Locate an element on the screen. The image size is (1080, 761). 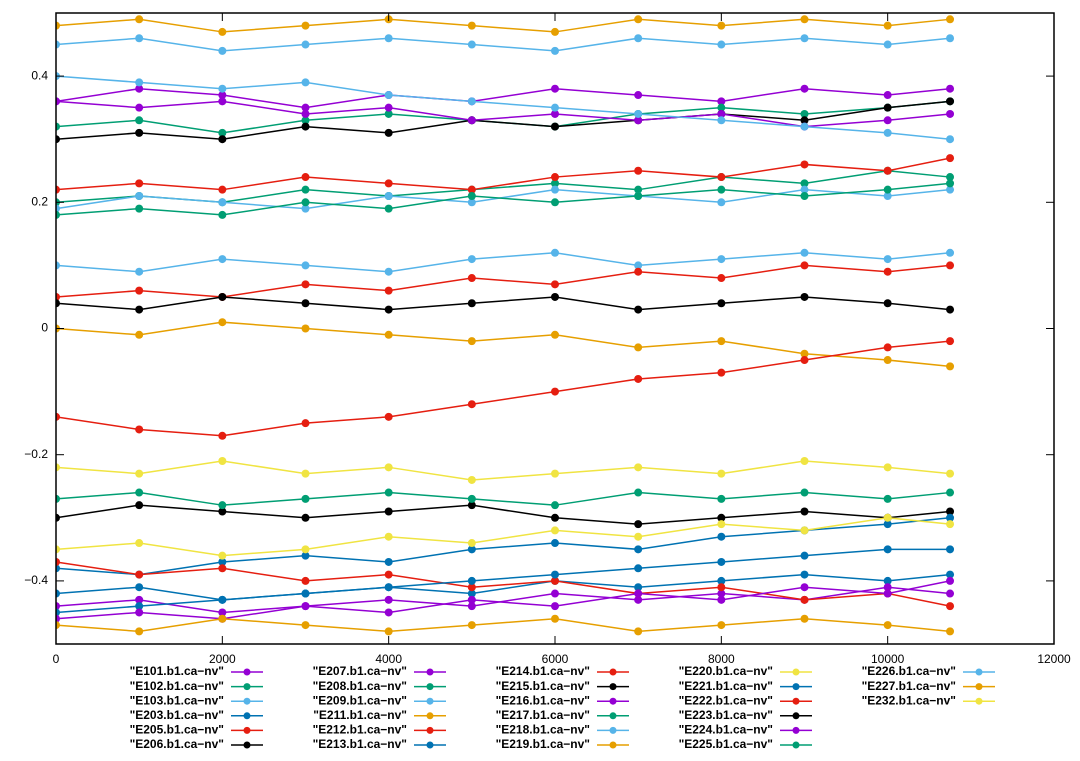
x-tick-label: 4000 is located at coordinates (388, 659).